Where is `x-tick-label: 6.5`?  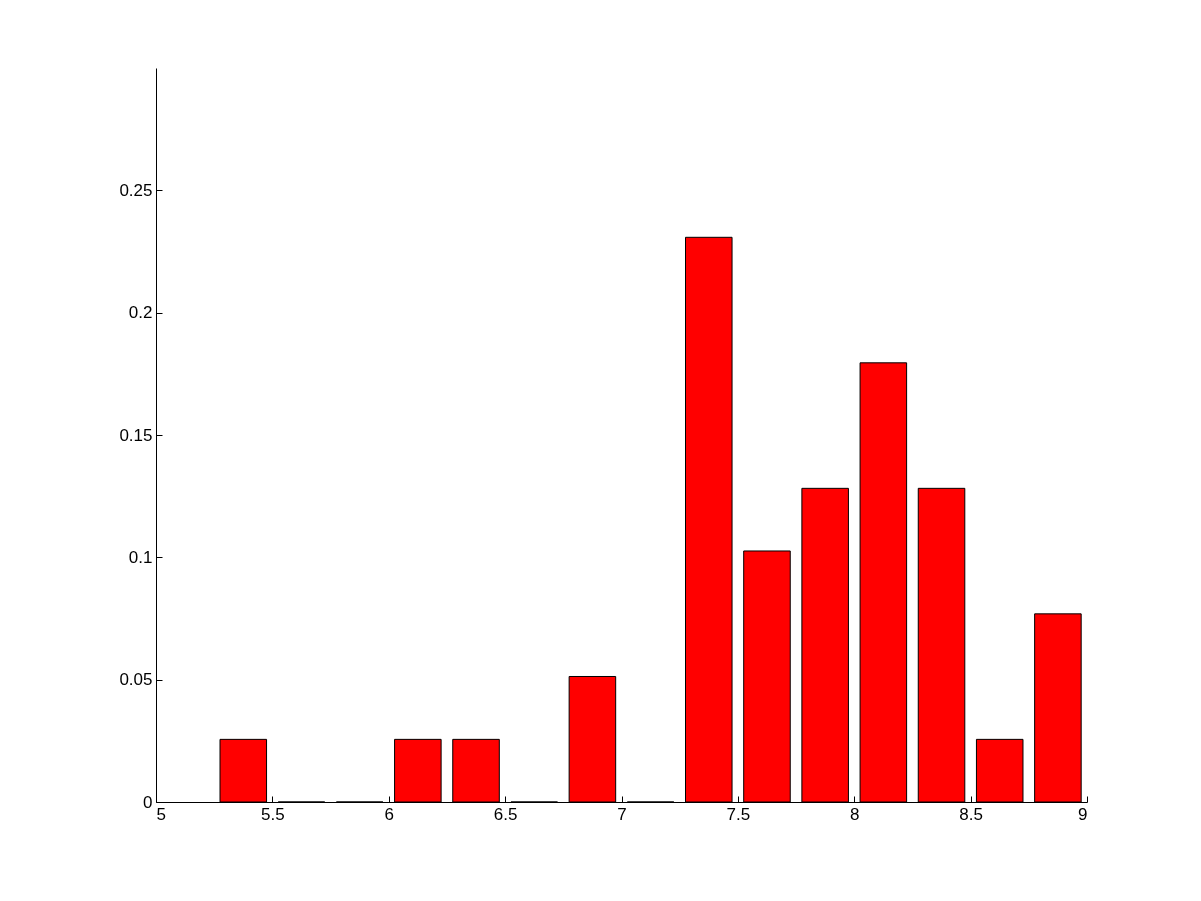 x-tick-label: 6.5 is located at coordinates (505, 814).